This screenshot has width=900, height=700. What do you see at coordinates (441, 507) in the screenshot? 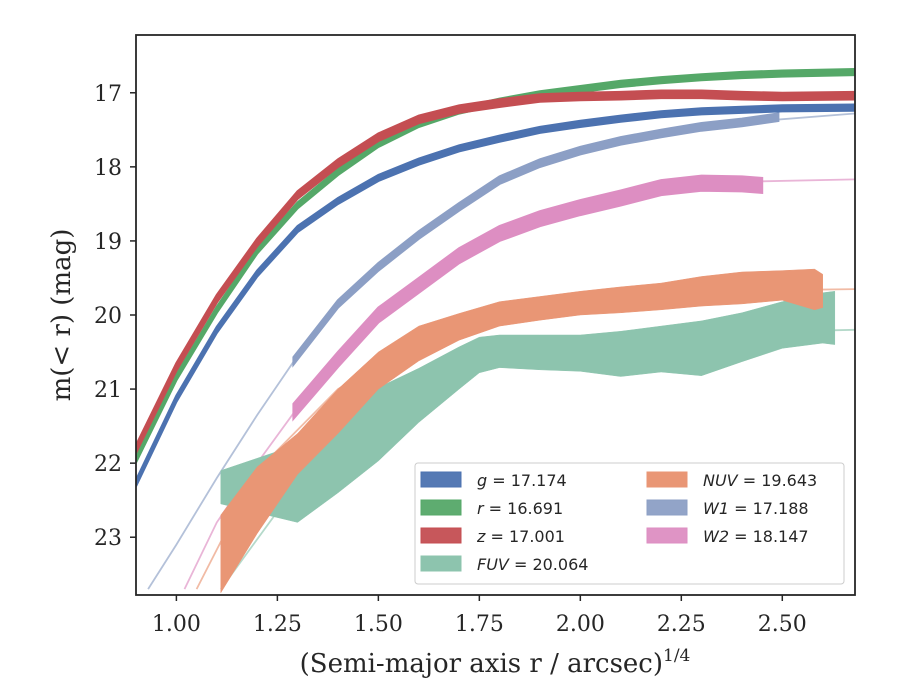
I see `legend-swatch-r` at bounding box center [441, 507].